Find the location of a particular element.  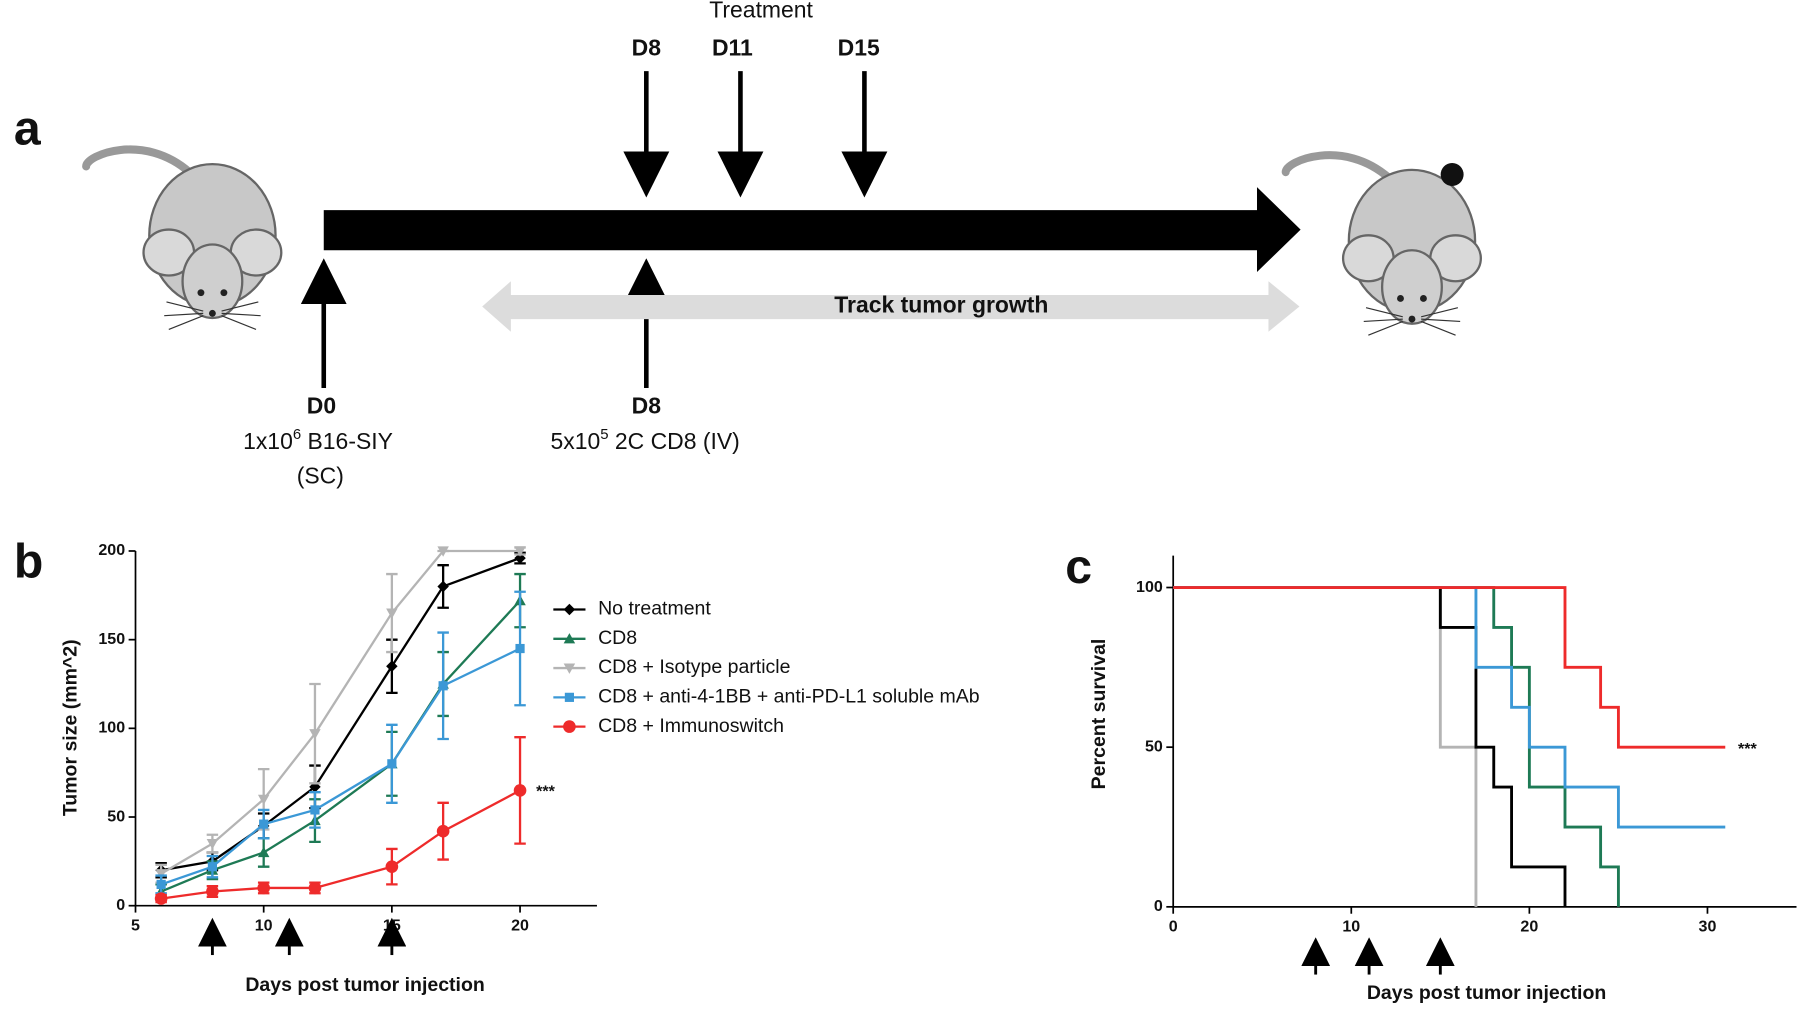

x-tick-label: 30 is located at coordinates (1708, 927).